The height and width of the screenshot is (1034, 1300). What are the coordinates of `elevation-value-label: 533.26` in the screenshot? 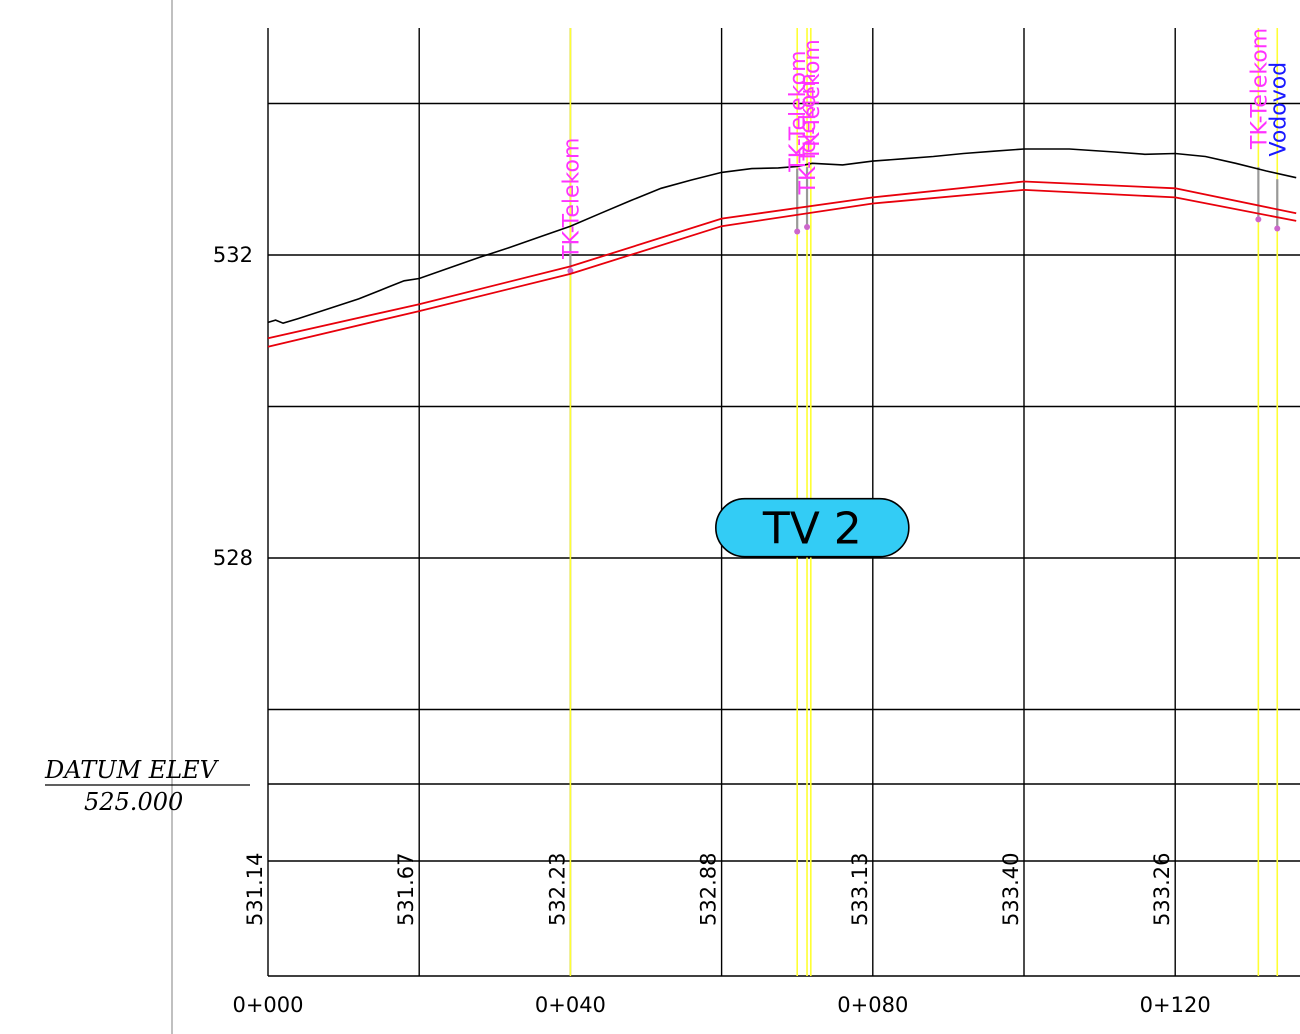 It's located at (1162, 889).